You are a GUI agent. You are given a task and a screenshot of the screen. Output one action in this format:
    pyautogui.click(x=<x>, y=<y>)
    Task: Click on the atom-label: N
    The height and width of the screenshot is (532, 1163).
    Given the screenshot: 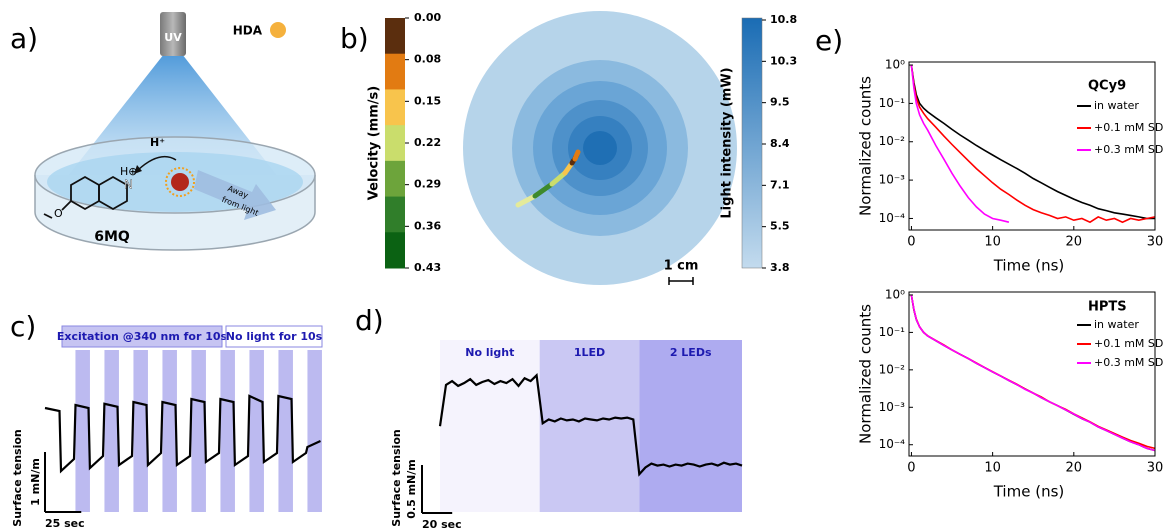 What is the action you would take?
    pyautogui.click(x=128, y=185)
    